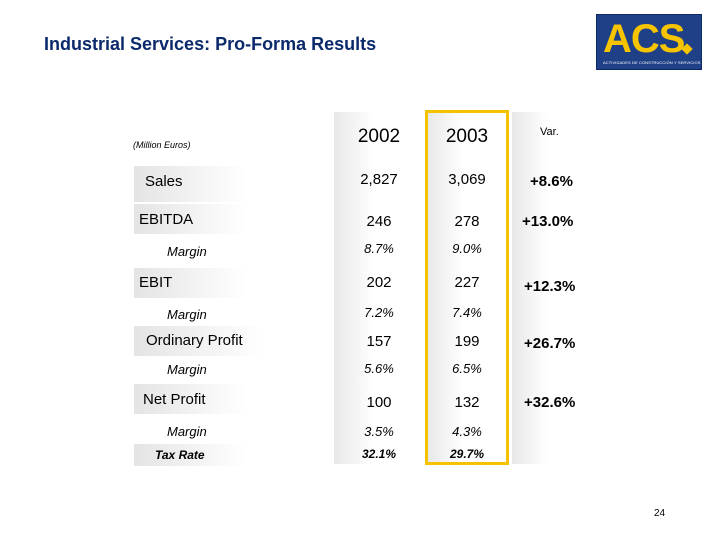 This screenshot has width=720, height=540. Describe the element at coordinates (187, 314) in the screenshot. I see `row-label-ebit-margin: Margin` at that location.